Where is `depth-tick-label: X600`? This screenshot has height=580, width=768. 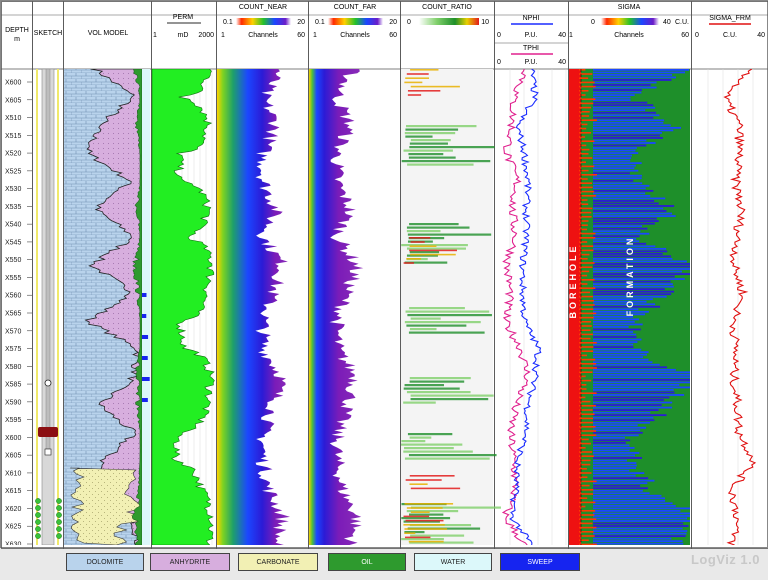 depth-tick-label: X600 is located at coordinates (13, 83).